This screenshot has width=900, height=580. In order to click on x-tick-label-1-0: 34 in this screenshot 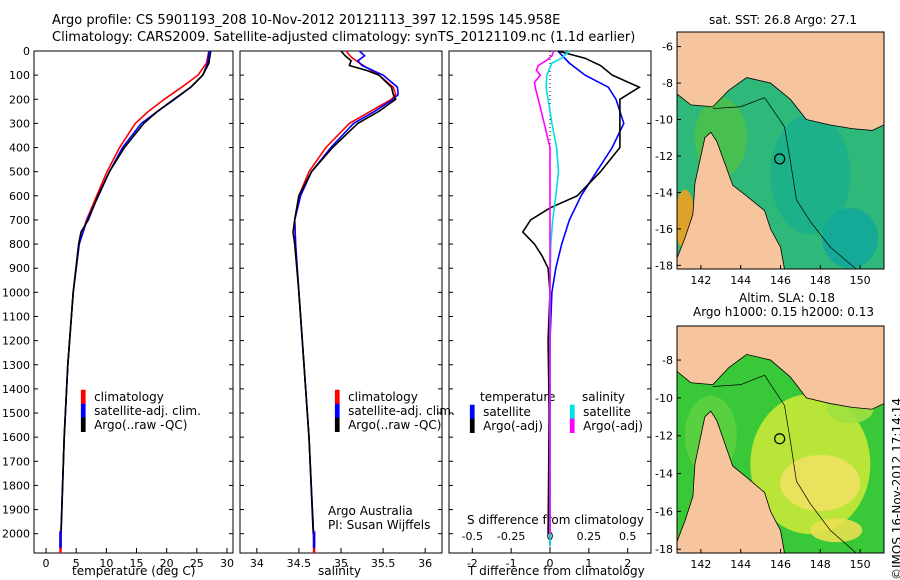, I will do `click(257, 563)`.